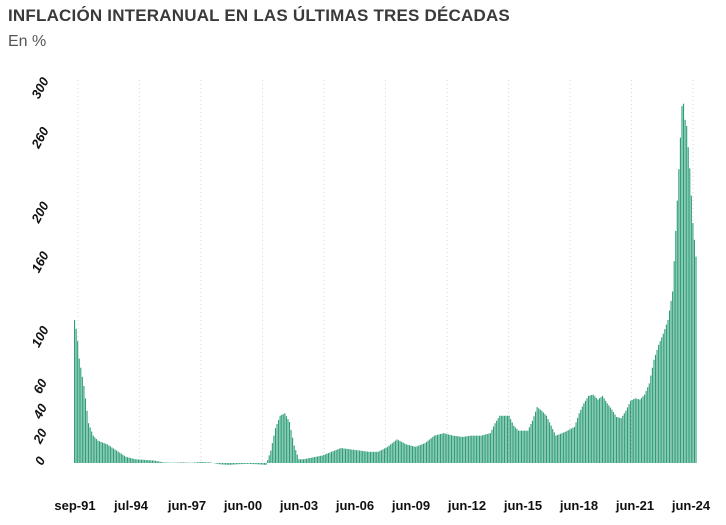  I want to click on x-tick-label: jun-18, so click(578, 505).